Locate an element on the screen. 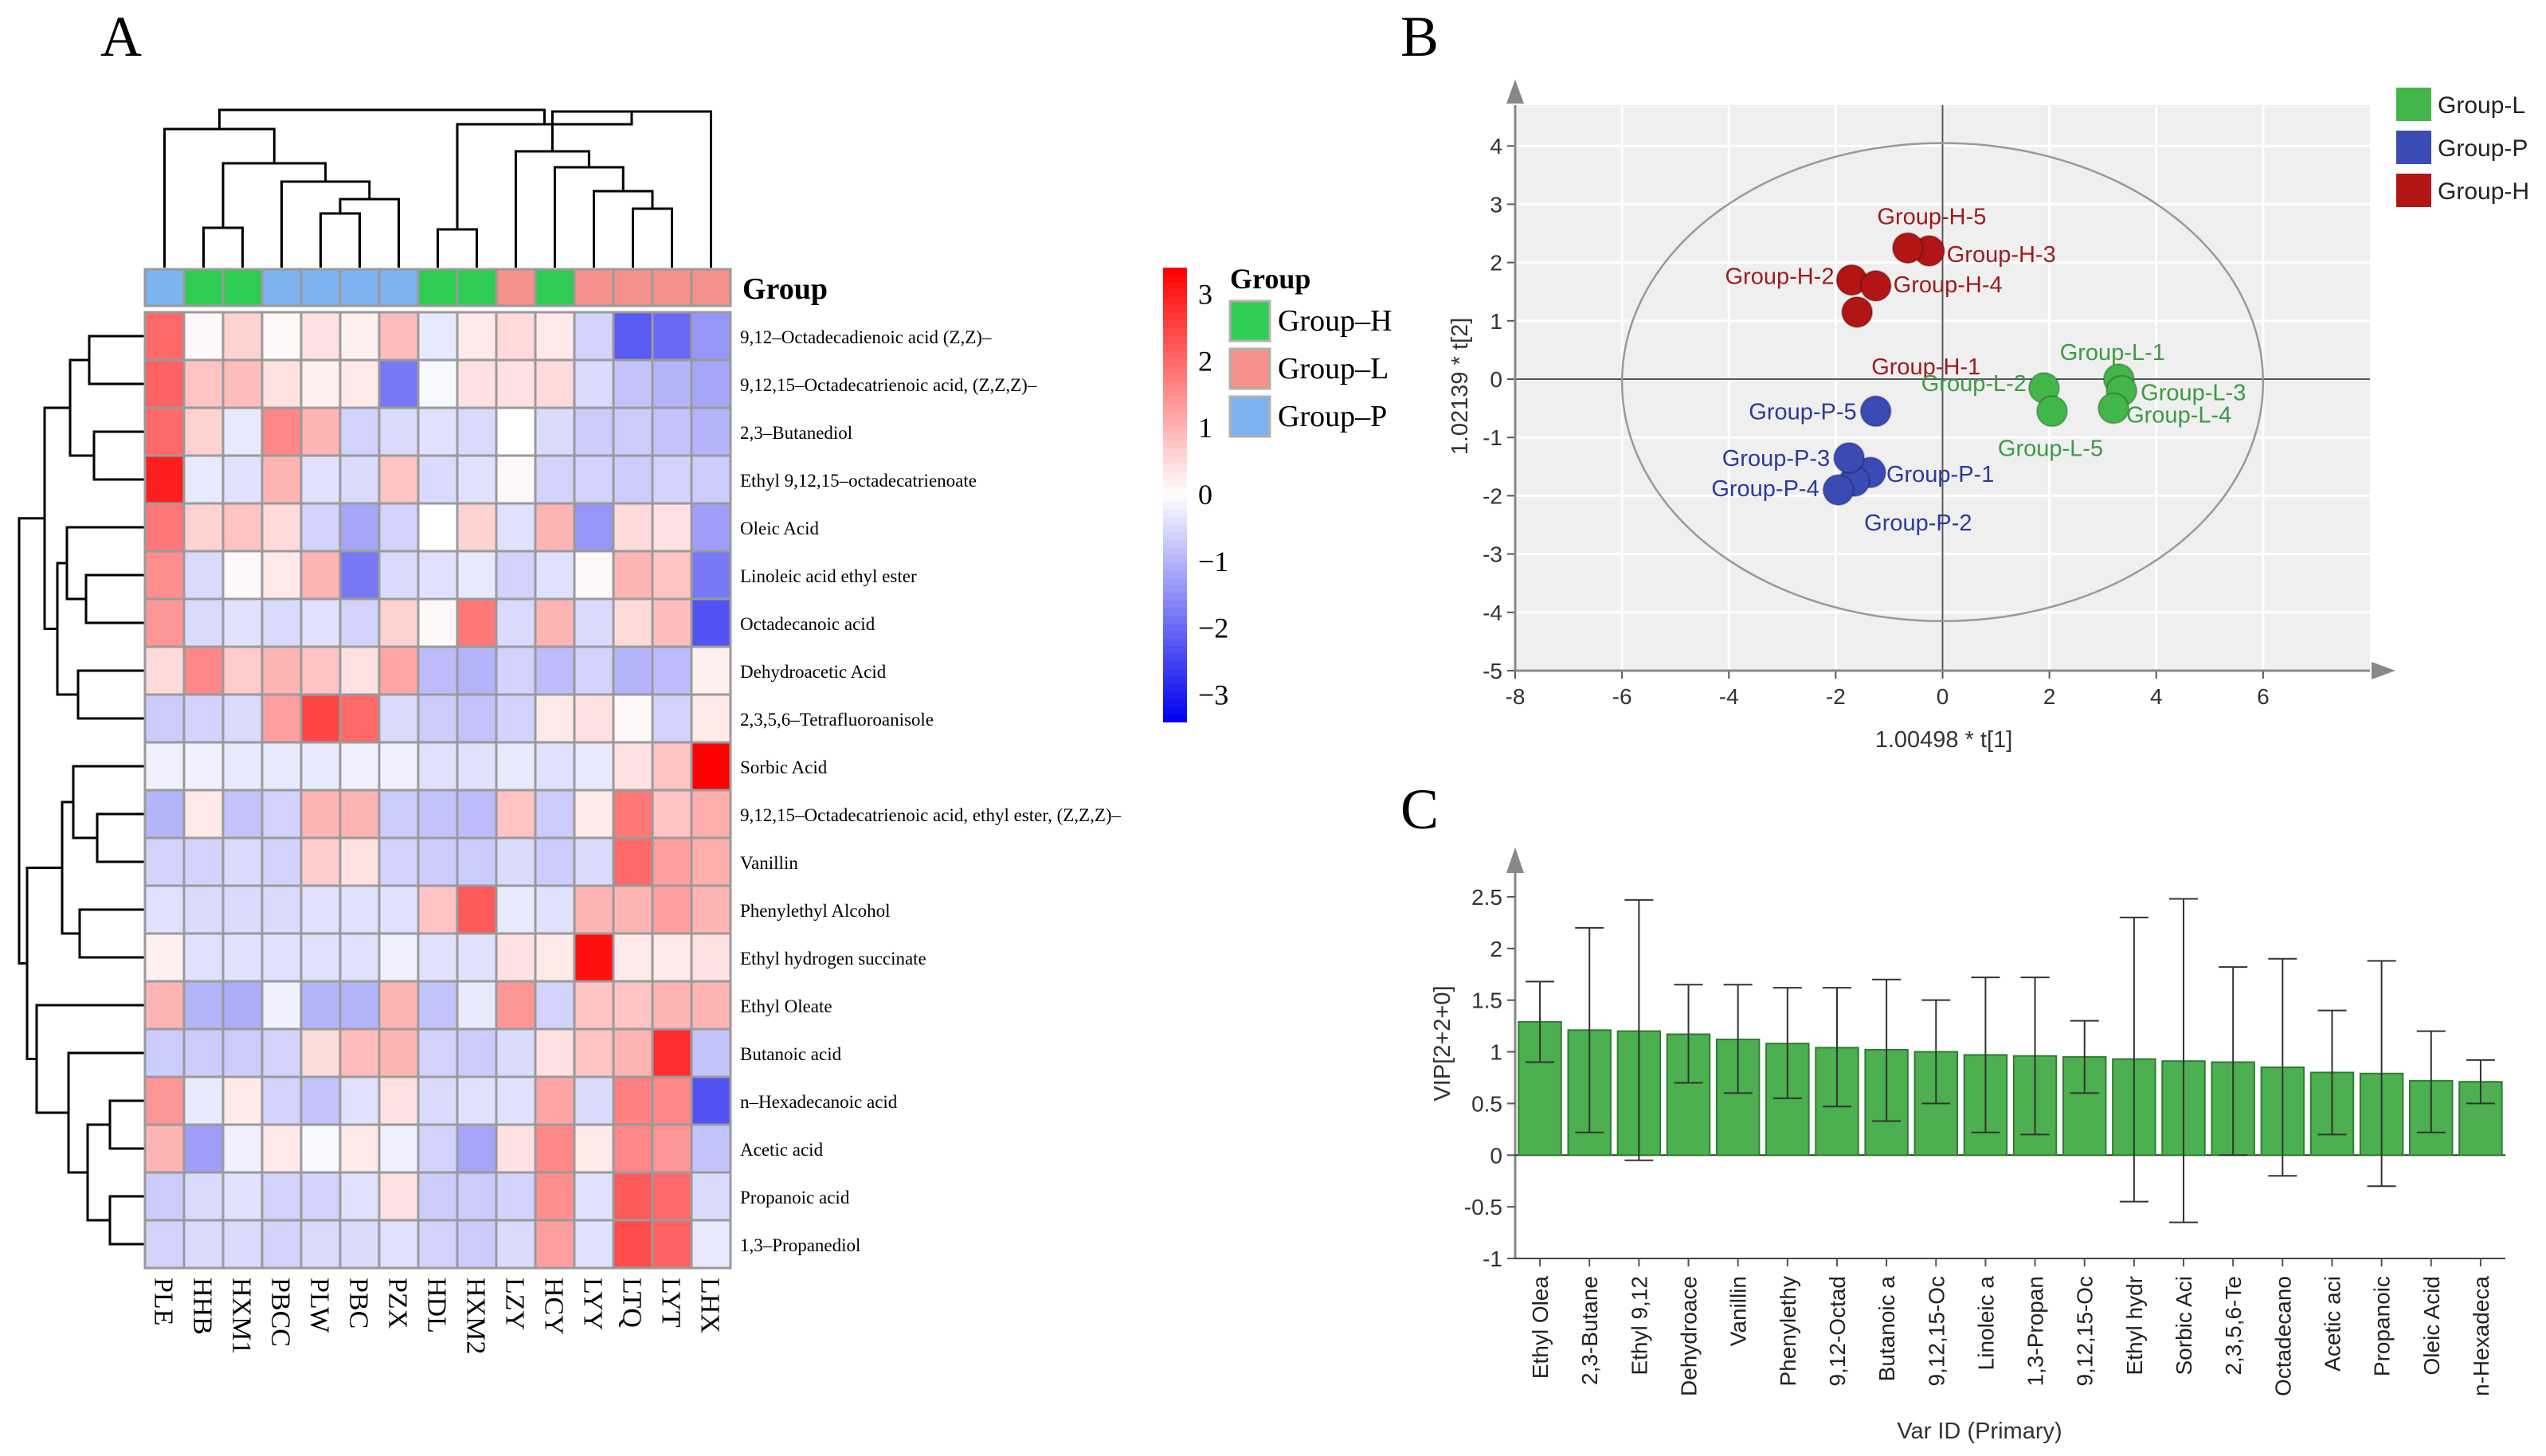  color-scale-tick: 1 is located at coordinates (1205, 428).